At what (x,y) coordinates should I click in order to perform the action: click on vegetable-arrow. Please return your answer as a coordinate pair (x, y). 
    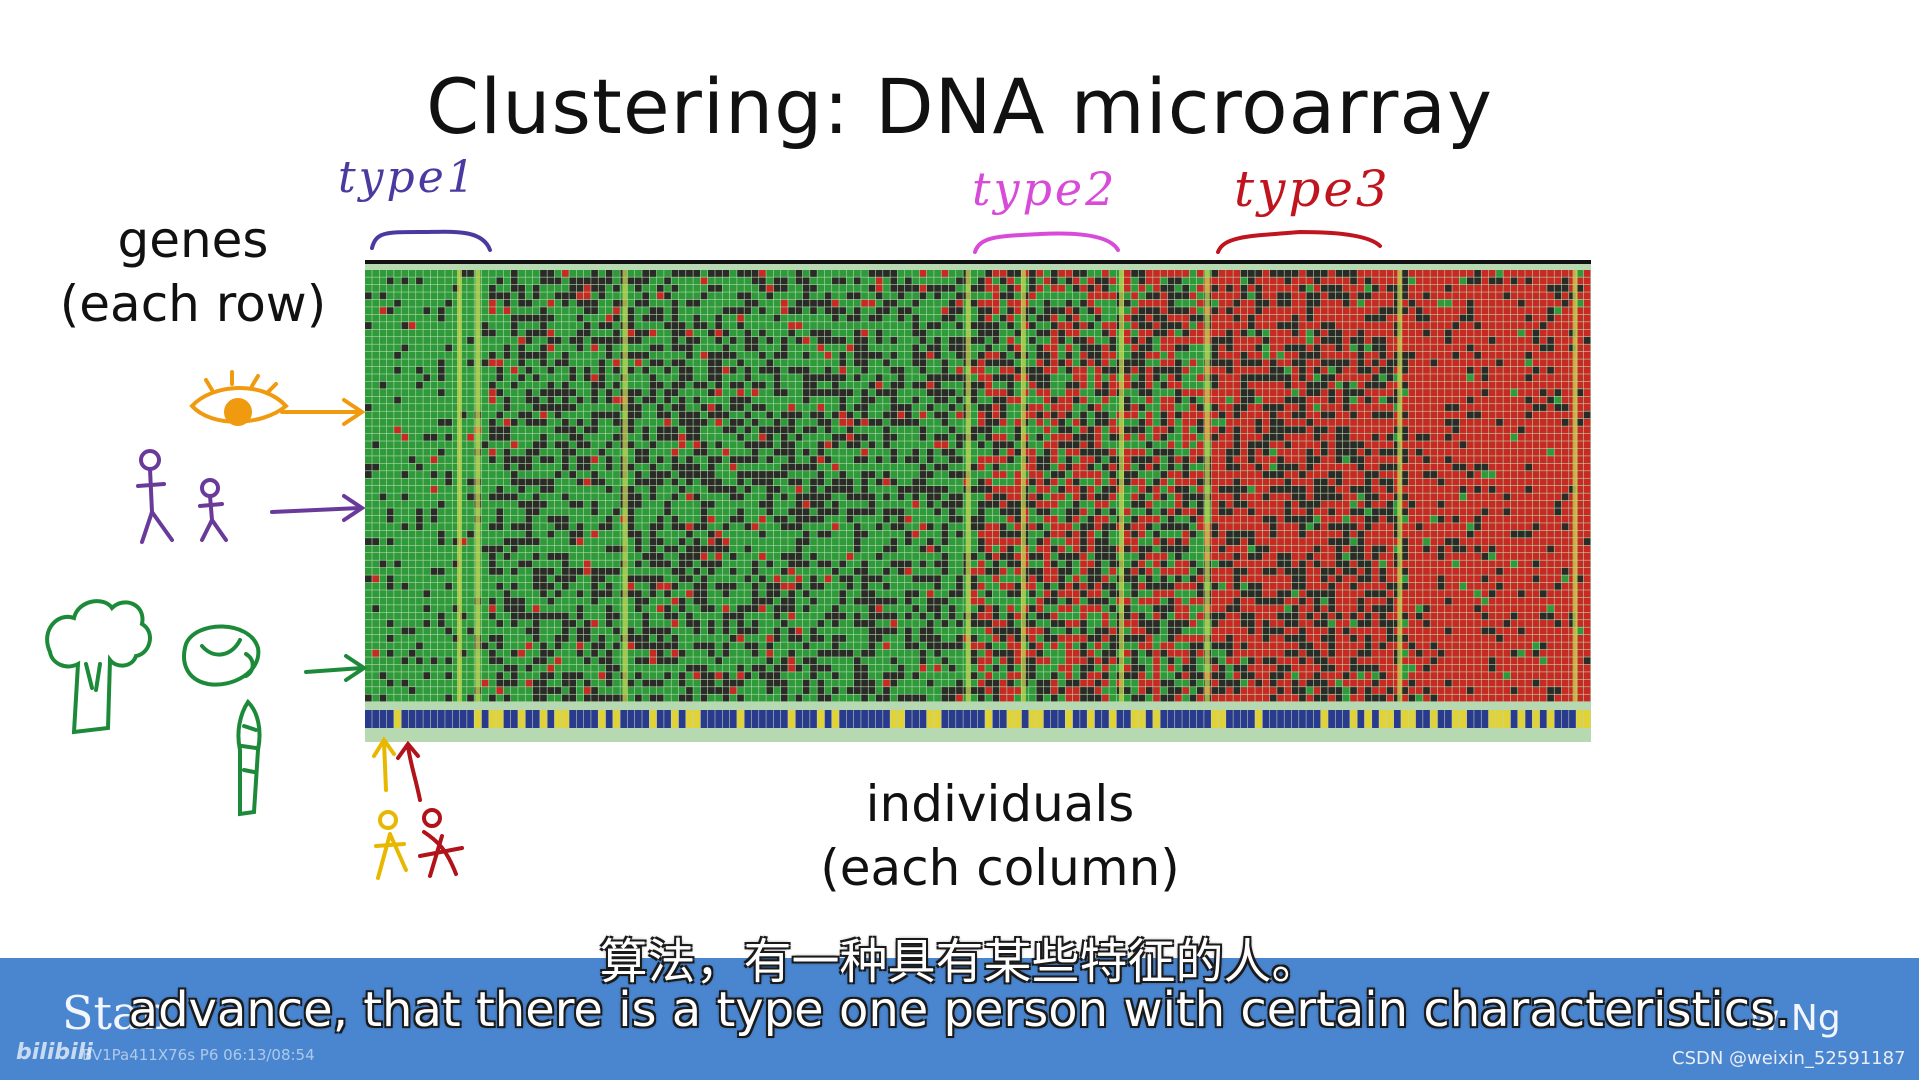
    Looking at the image, I should click on (336, 668).